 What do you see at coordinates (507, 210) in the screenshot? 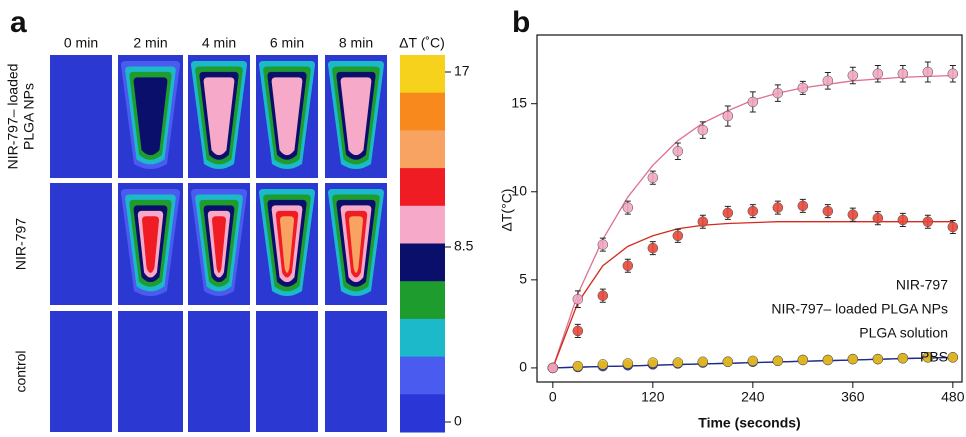
I see `y-axis-label: ΔT(°C)` at bounding box center [507, 210].